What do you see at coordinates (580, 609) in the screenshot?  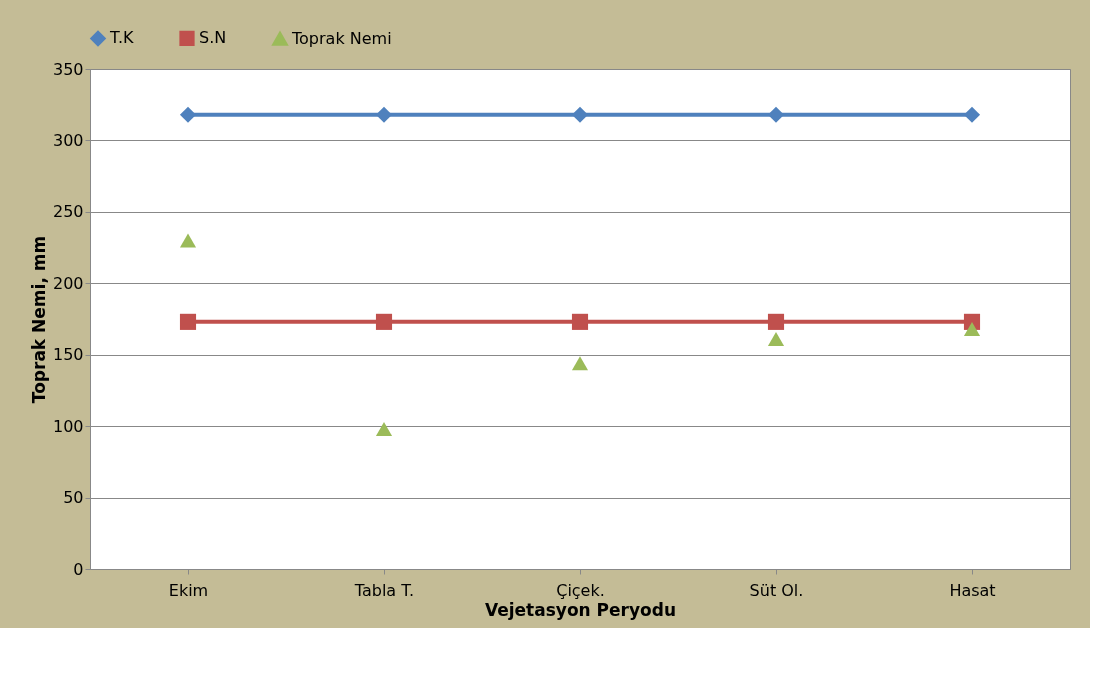 I see `x-axis-title: Vejetasyon Peryodu` at bounding box center [580, 609].